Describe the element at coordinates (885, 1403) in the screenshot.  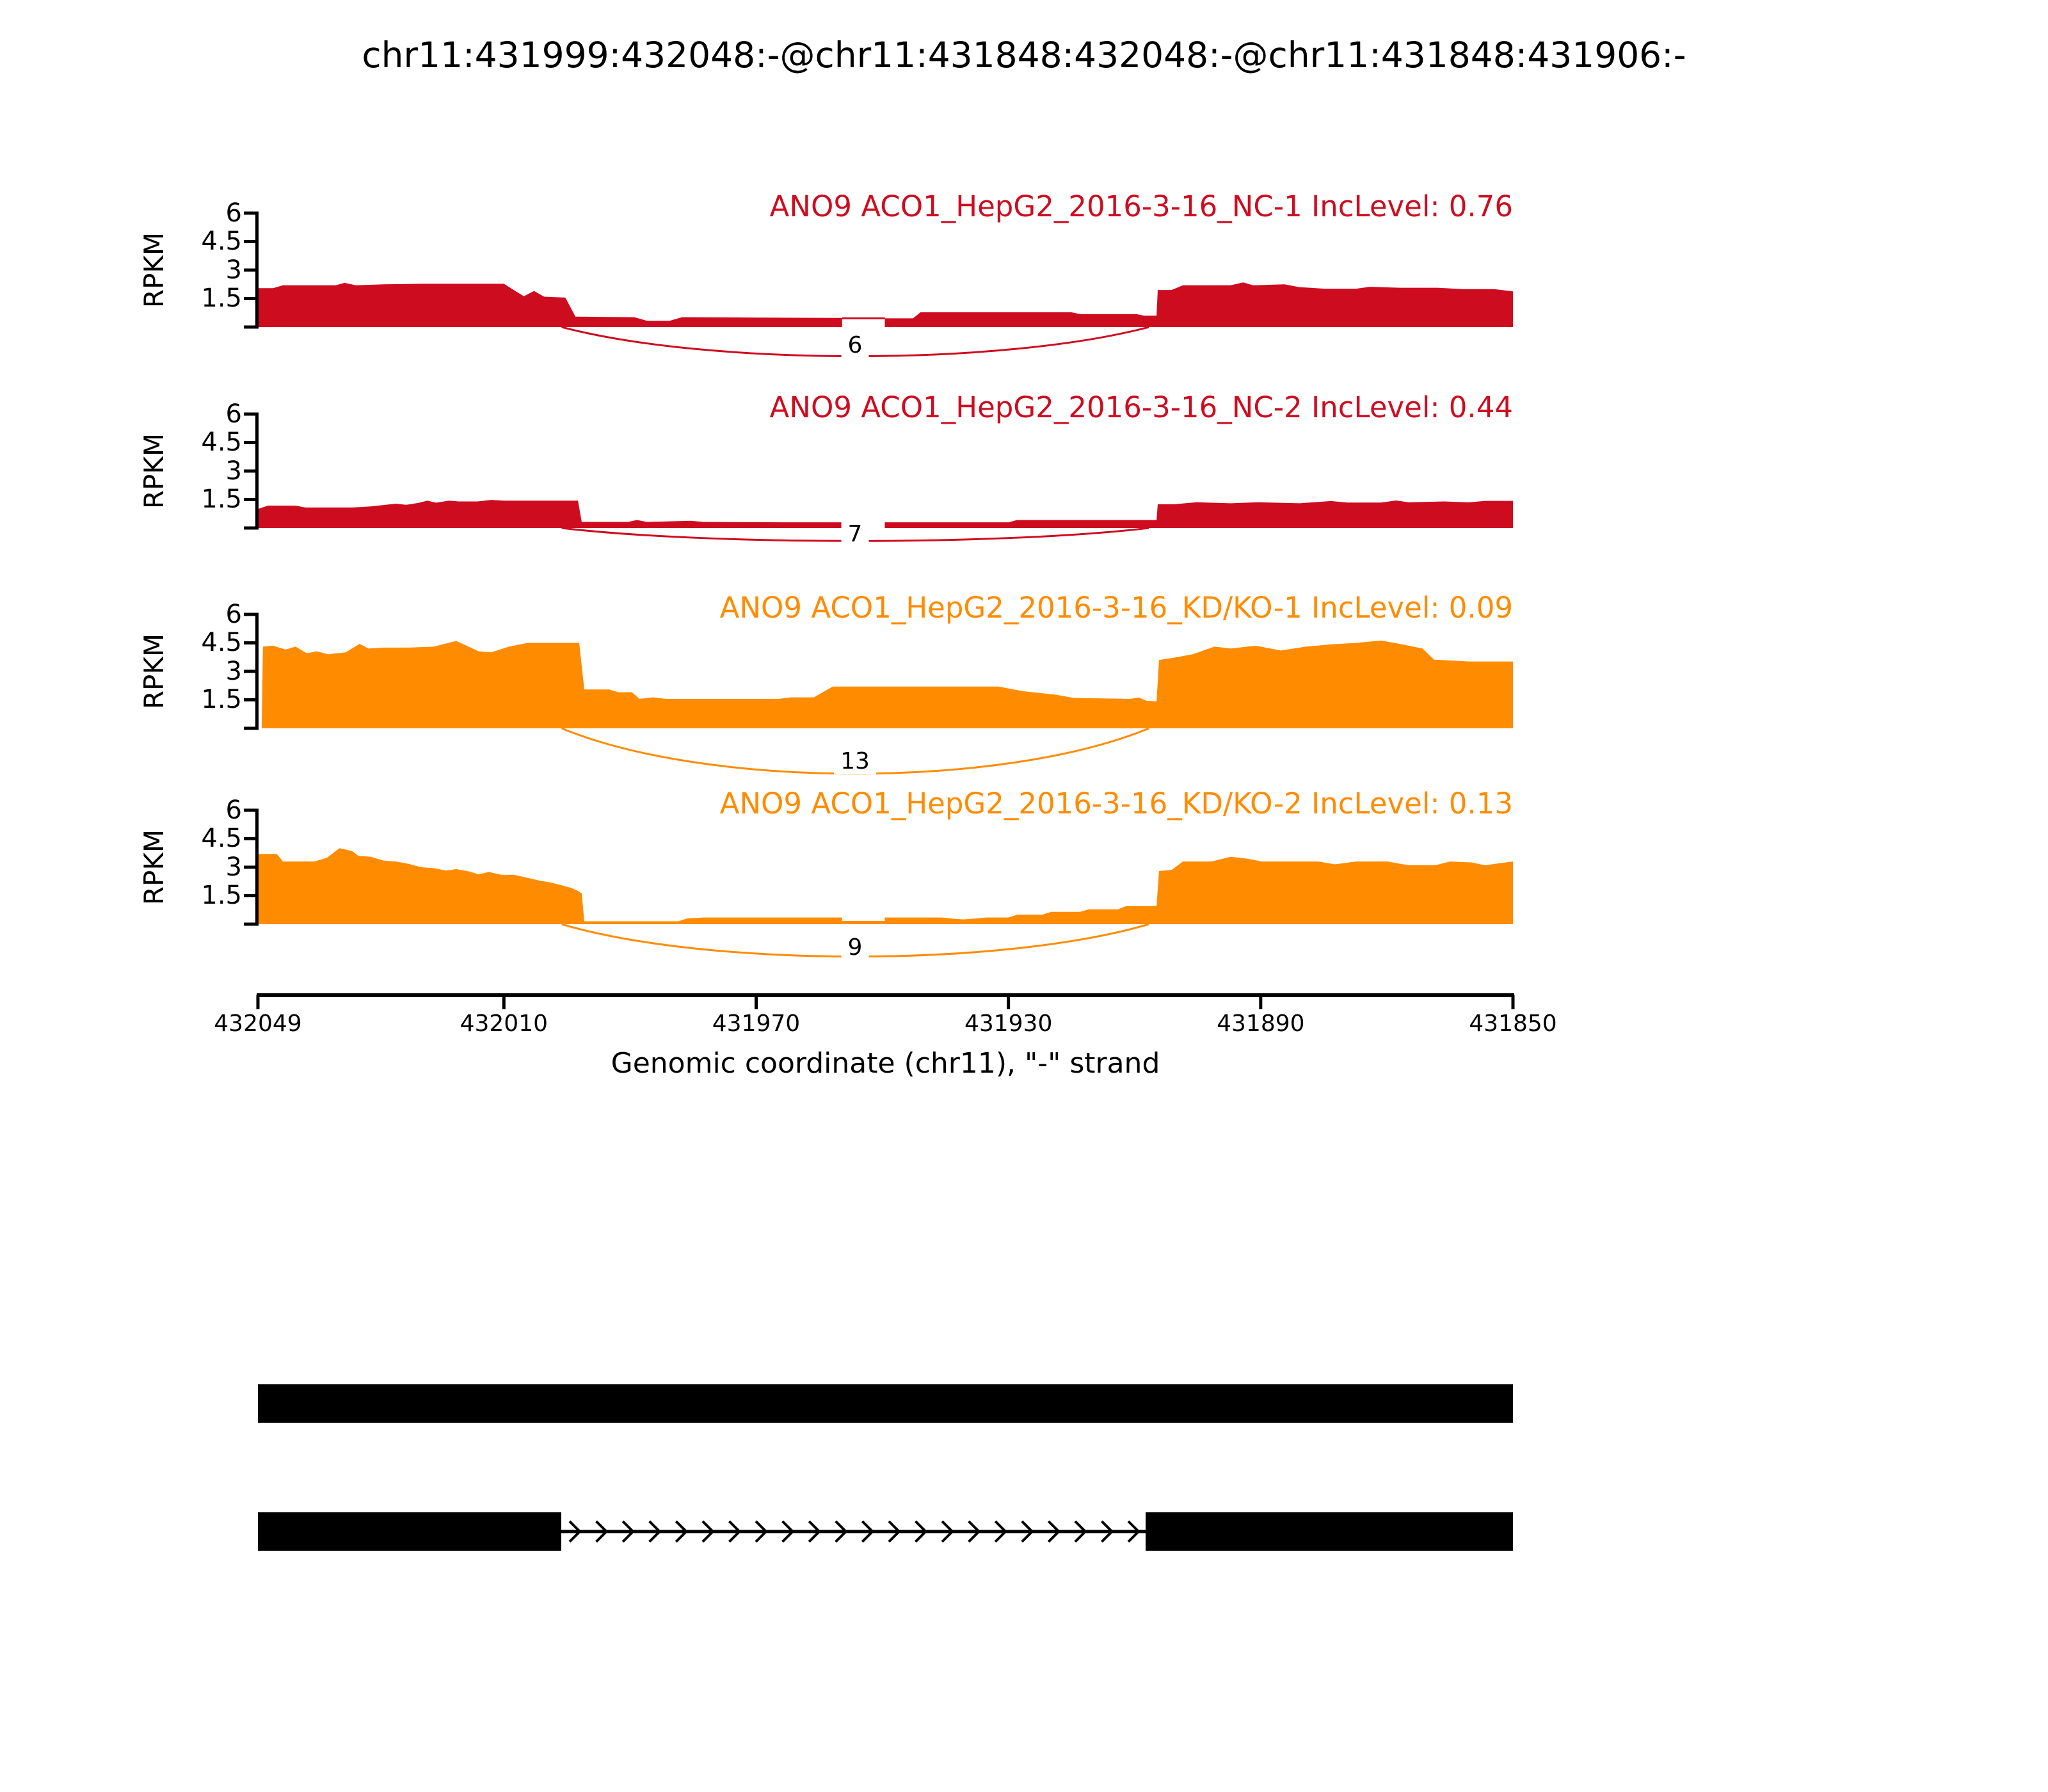
I see `isoform-1-exon-block` at that location.